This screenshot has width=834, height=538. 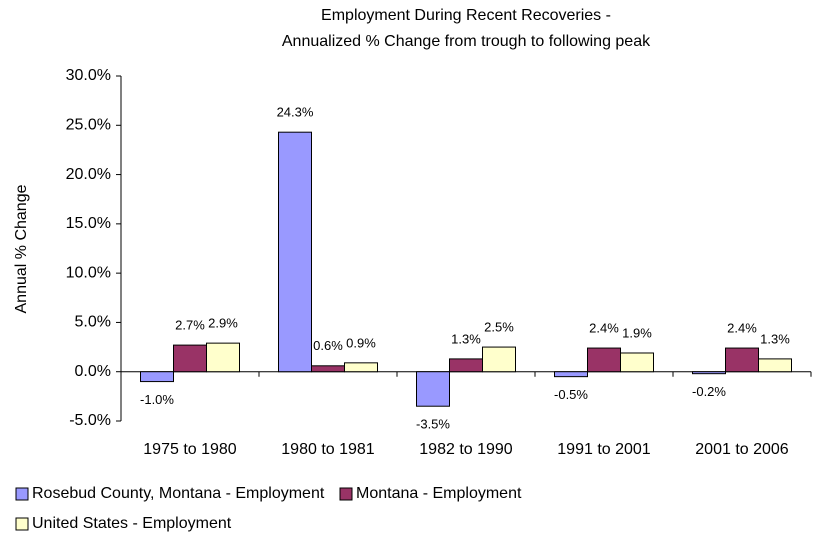 I want to click on value-label: 2.7%, so click(x=190, y=325).